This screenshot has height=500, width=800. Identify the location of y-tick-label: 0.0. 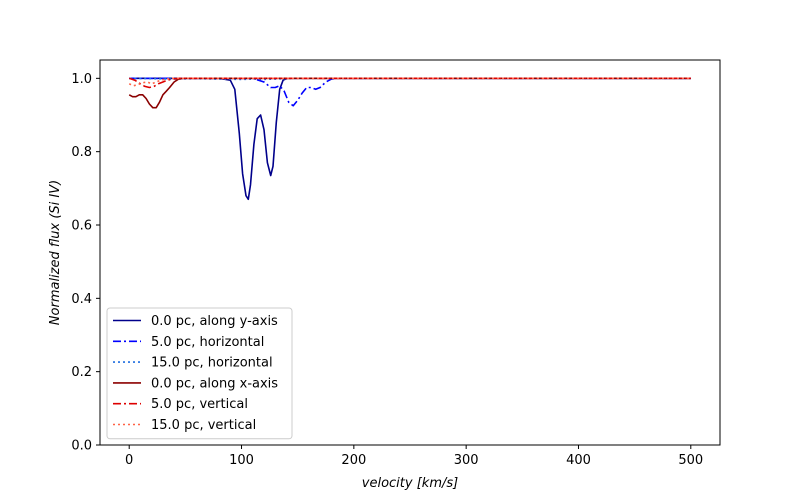
(81, 446).